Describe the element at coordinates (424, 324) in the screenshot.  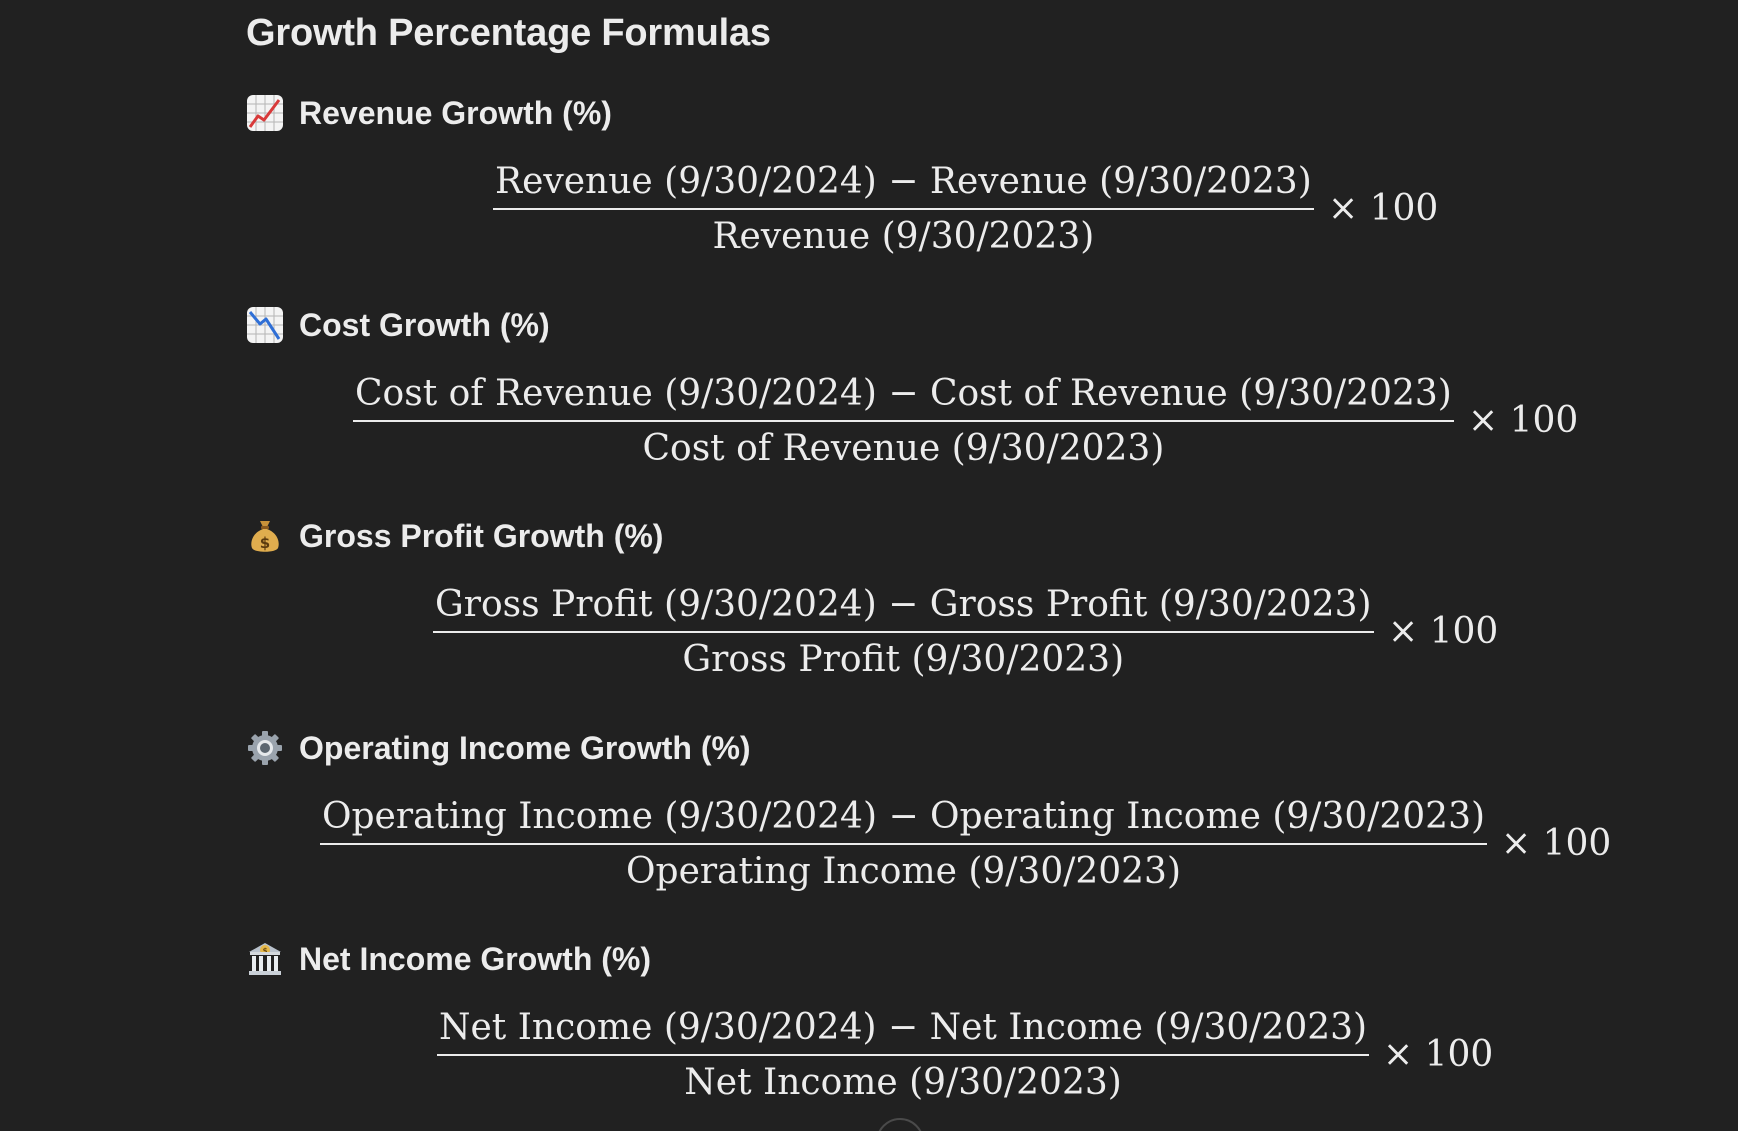
I see `section-label: Cost Growth (%)` at that location.